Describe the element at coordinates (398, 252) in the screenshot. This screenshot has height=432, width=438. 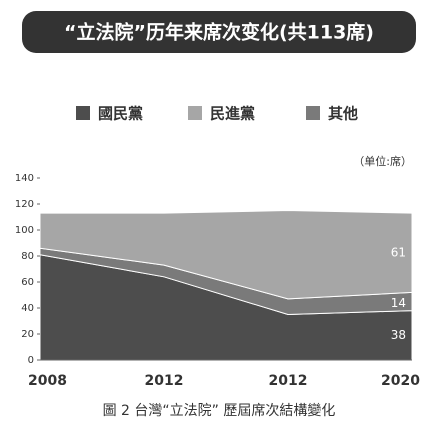
I see `value-label: 61` at that location.